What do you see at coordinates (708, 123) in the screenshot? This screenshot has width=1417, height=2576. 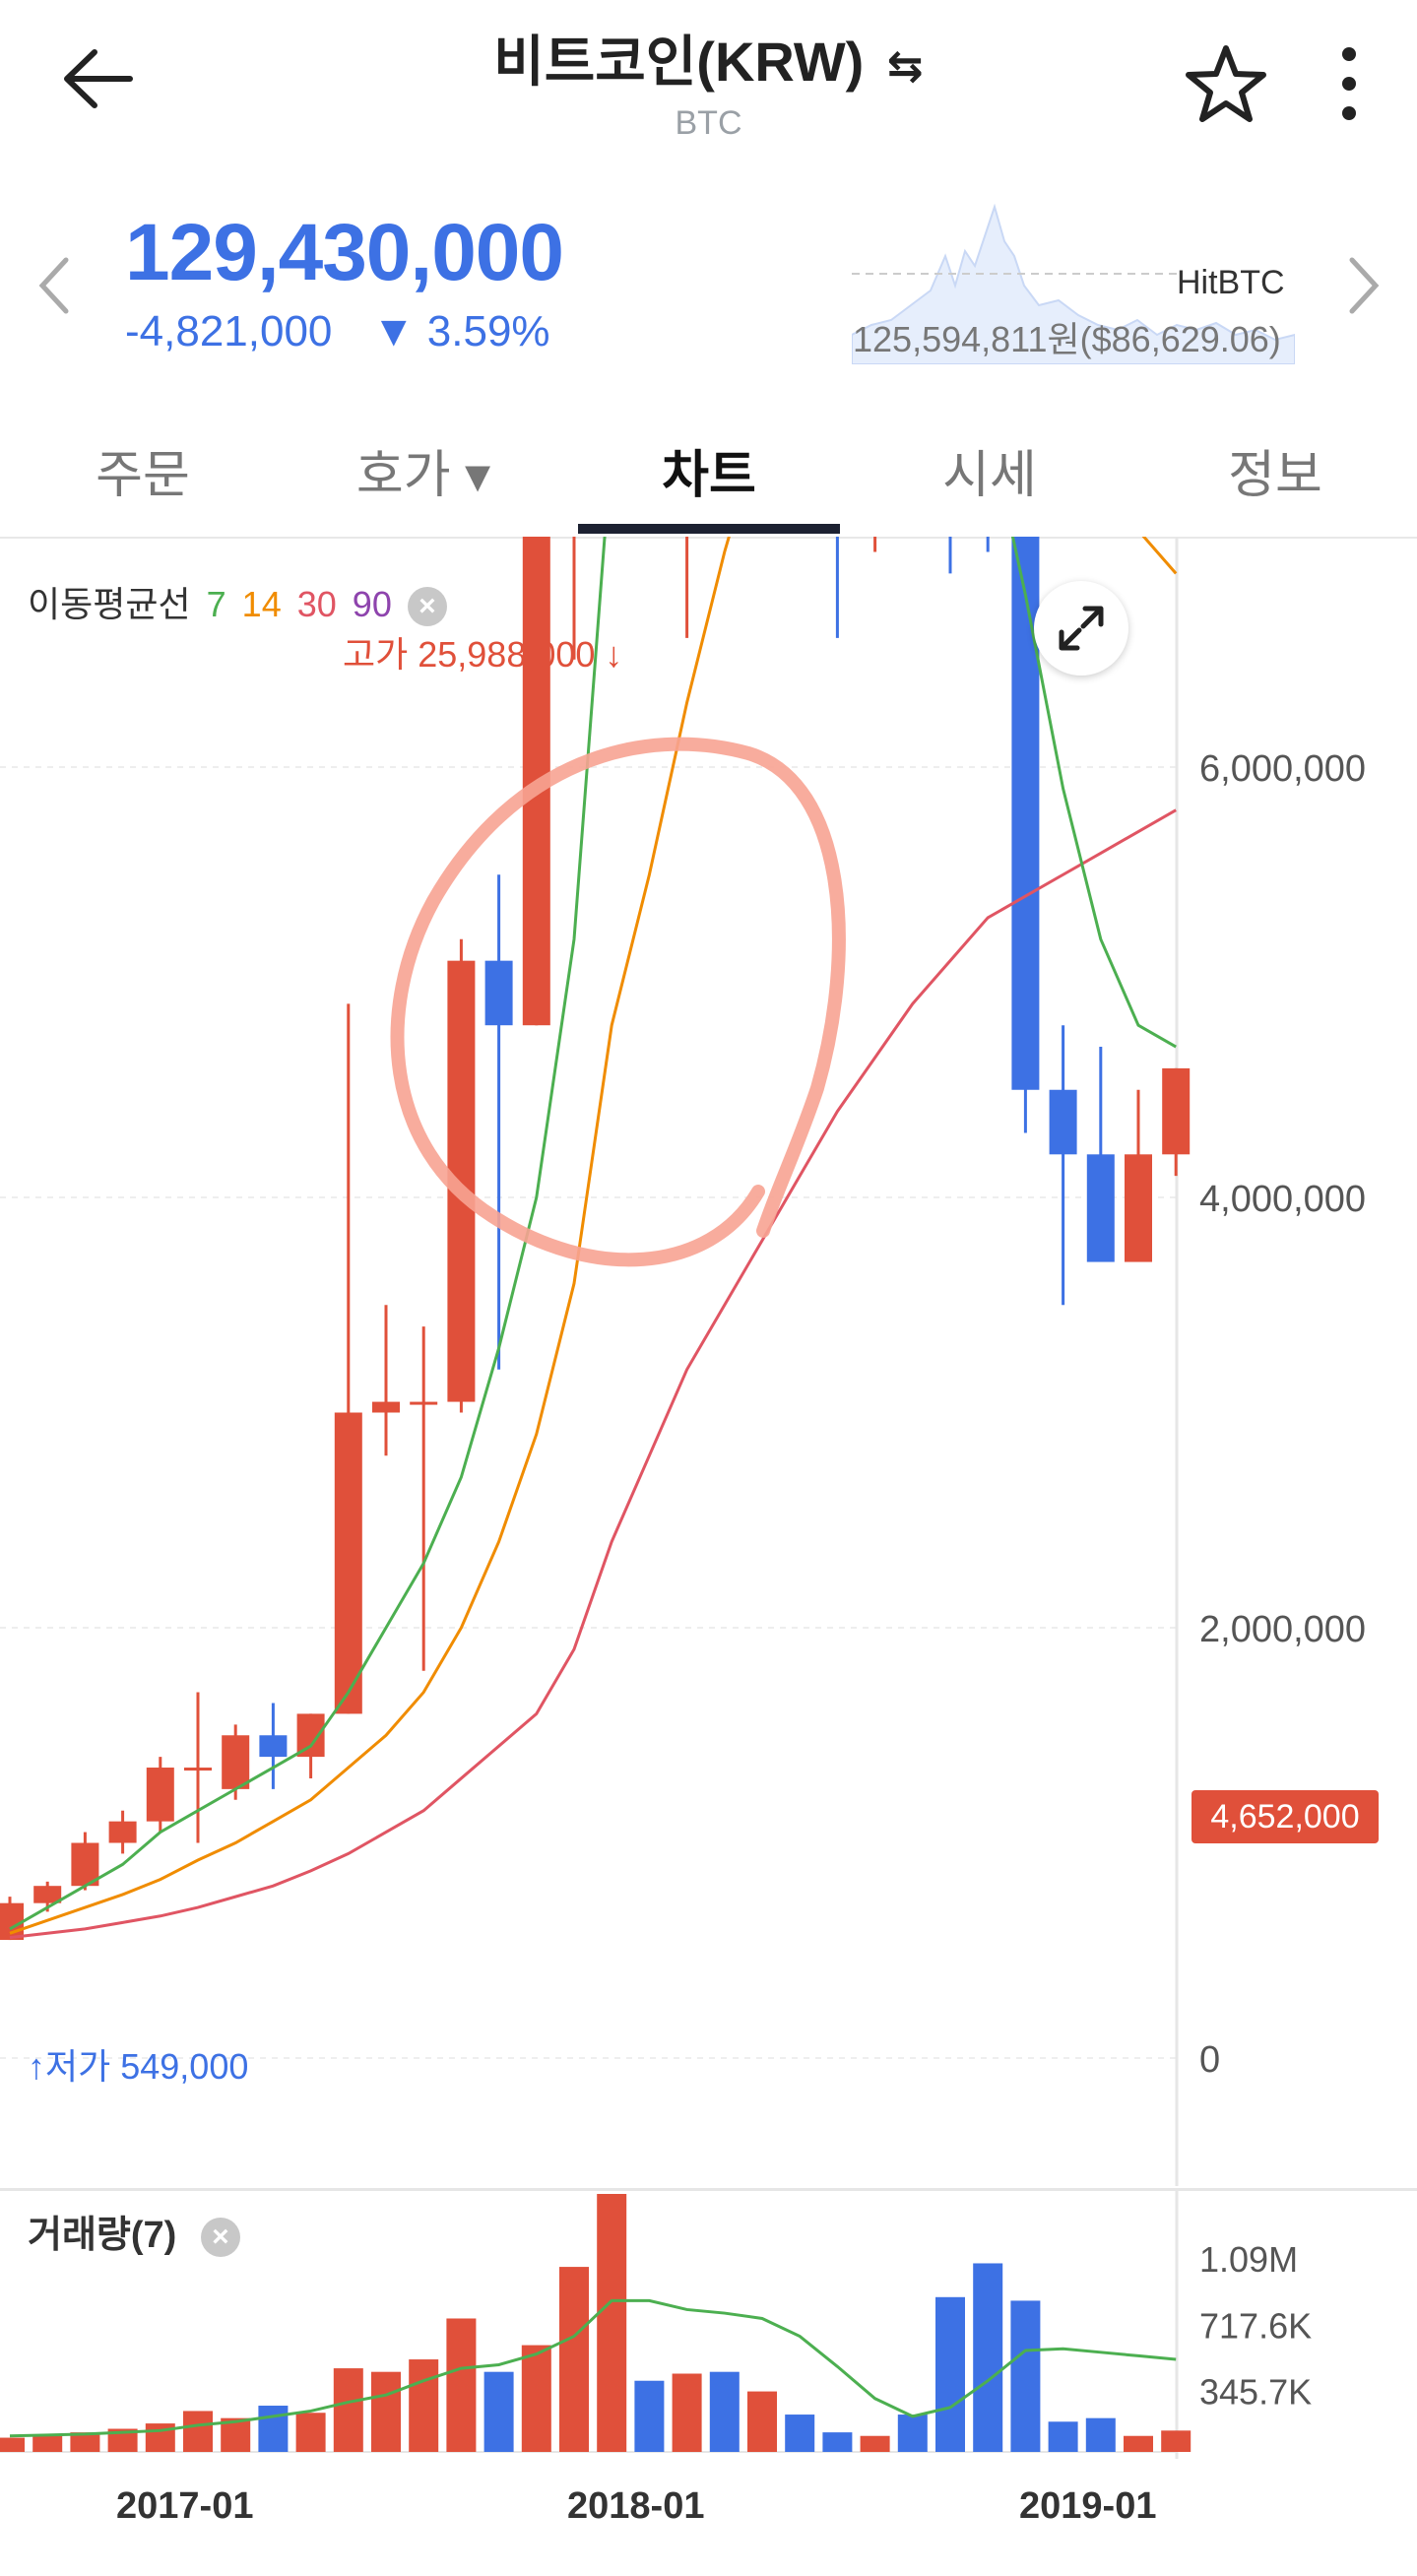 I see `coin-symbol: BTC` at bounding box center [708, 123].